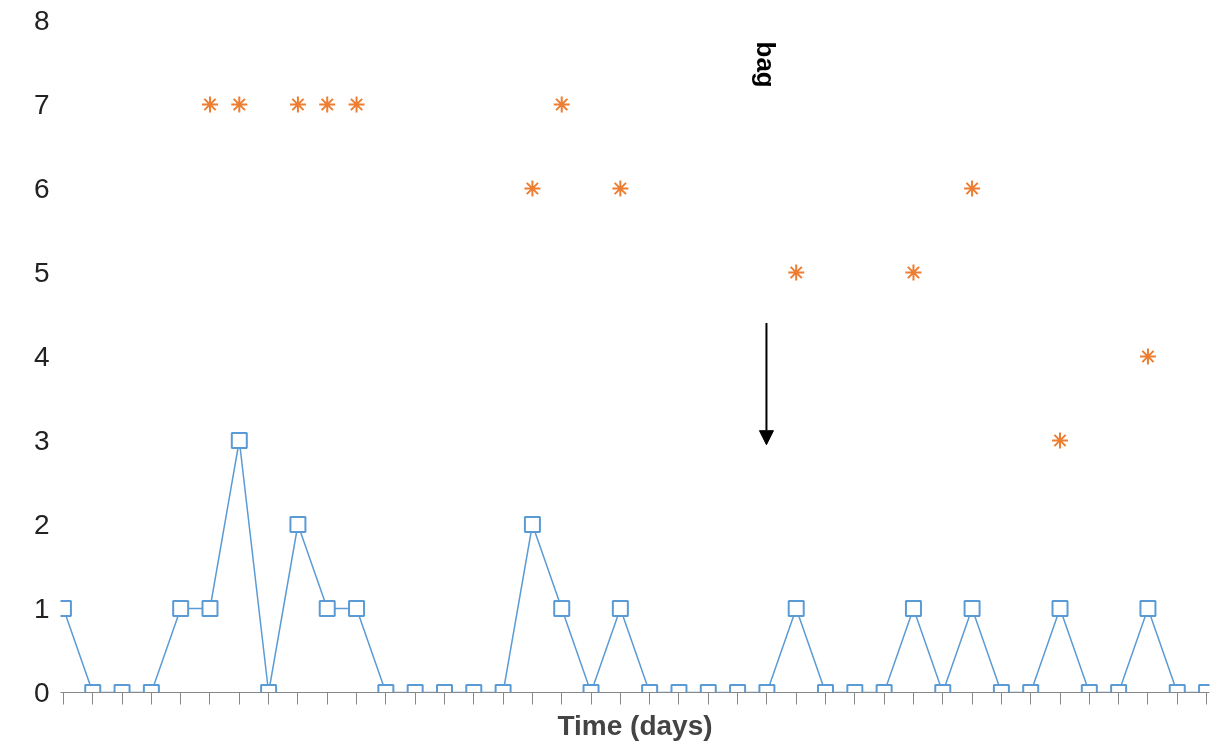  I want to click on y-tick-label: 1, so click(41, 608).